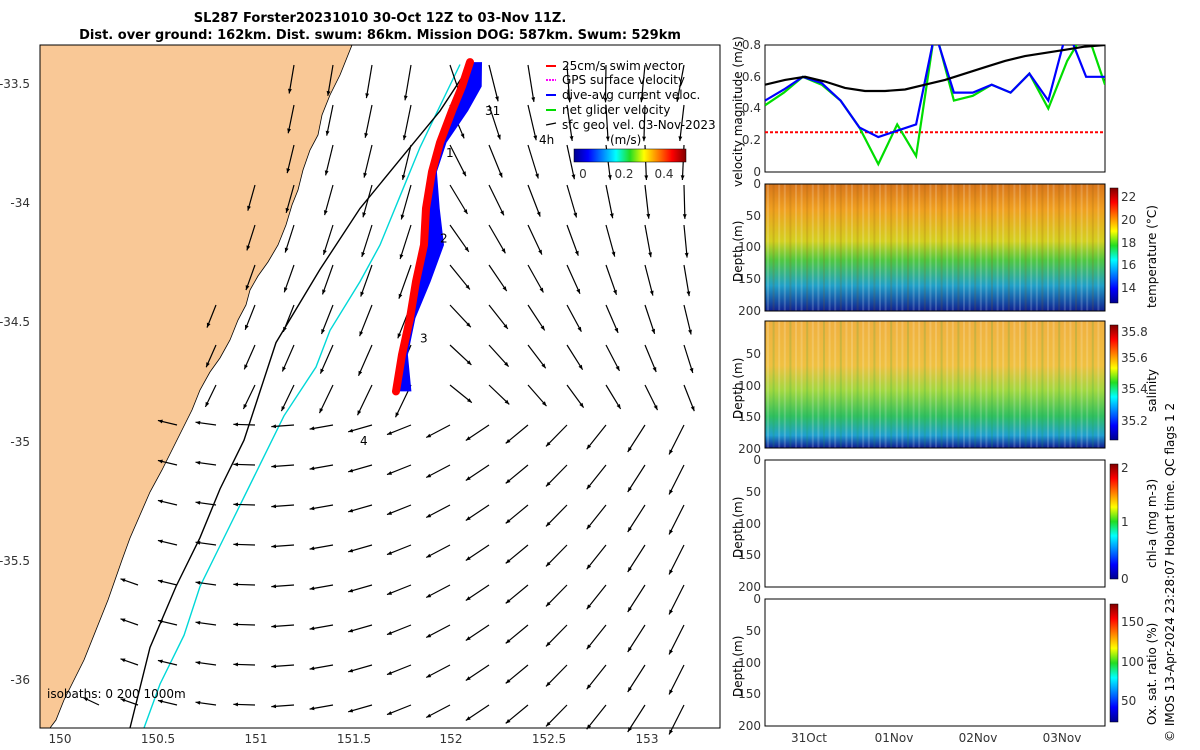 This screenshot has height=750, width=1200. Describe the element at coordinates (751, 140) in the screenshot. I see `vel-ytick-0.2: 0.2` at that location.